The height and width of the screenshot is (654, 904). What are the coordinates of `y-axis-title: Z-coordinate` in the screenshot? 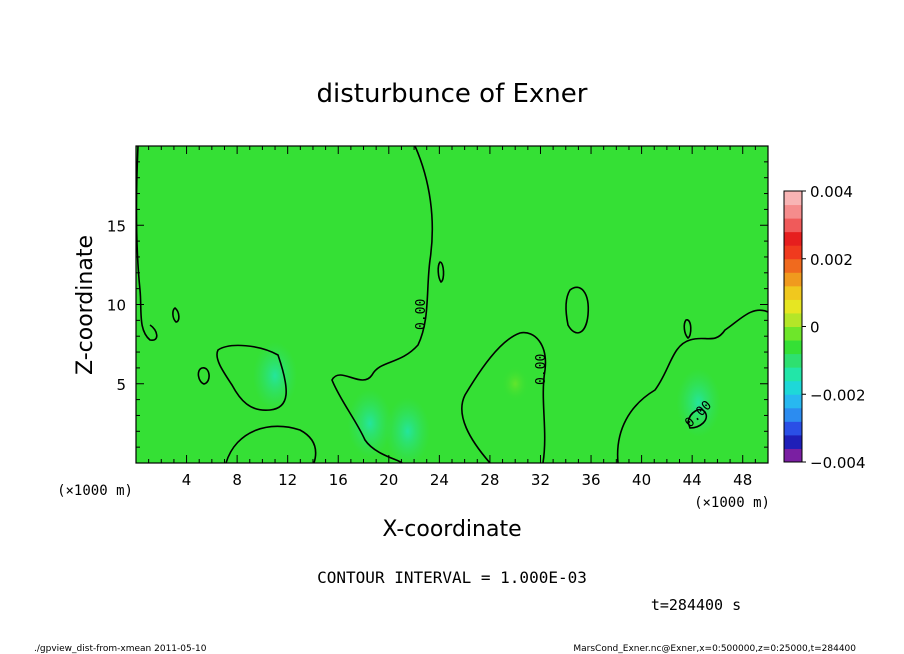 It's located at (85, 305).